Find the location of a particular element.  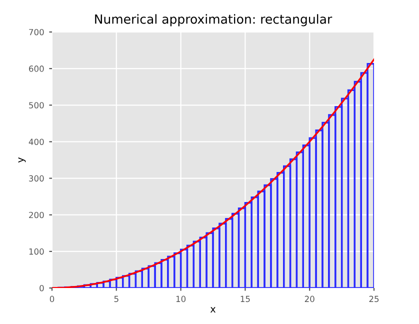

y-tick-label: 500 is located at coordinates (36, 105).